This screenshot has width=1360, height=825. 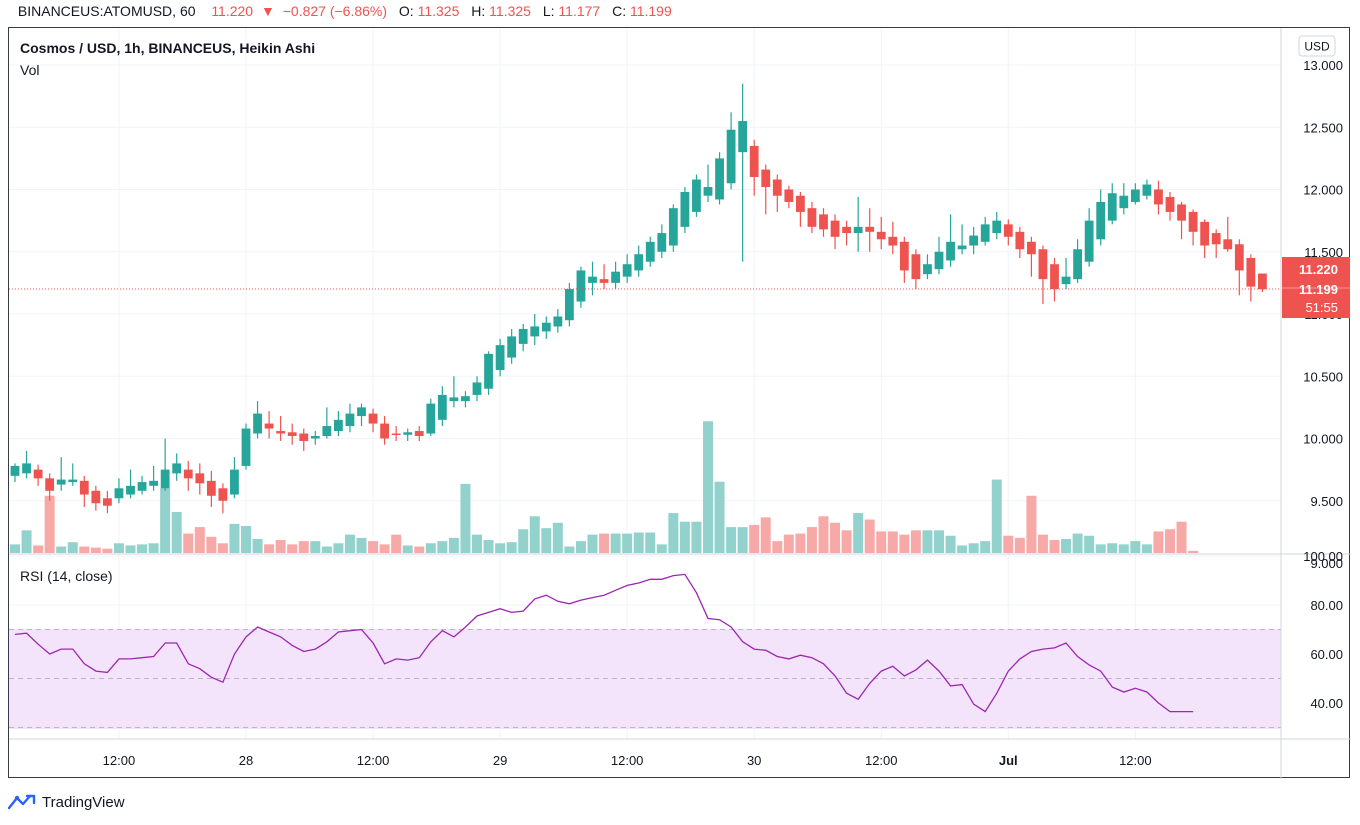 I want to click on time-tick-label: 28, so click(x=246, y=760).